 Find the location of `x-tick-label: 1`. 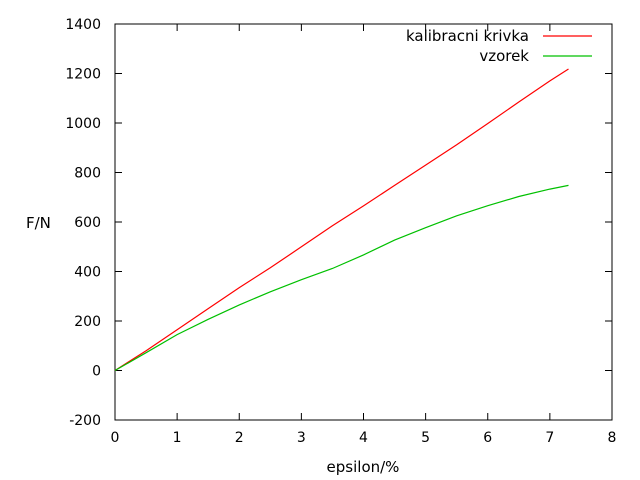

x-tick-label: 1 is located at coordinates (177, 438).